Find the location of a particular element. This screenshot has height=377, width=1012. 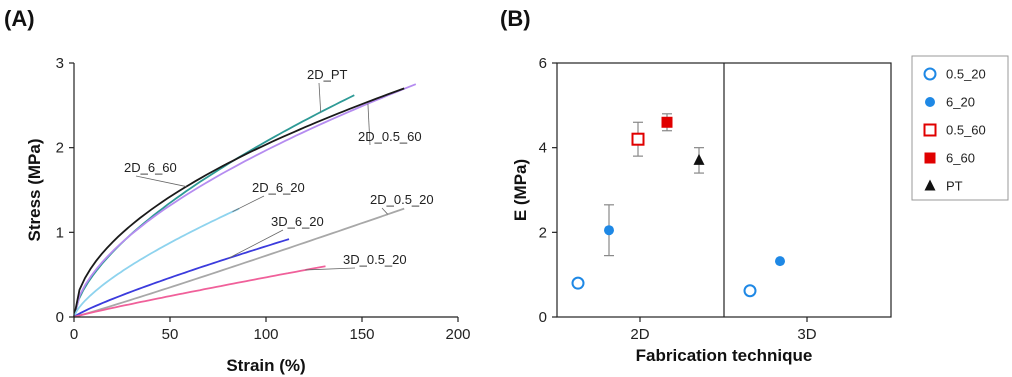

series-annotation-label: 2D_6_60 is located at coordinates (150, 167).